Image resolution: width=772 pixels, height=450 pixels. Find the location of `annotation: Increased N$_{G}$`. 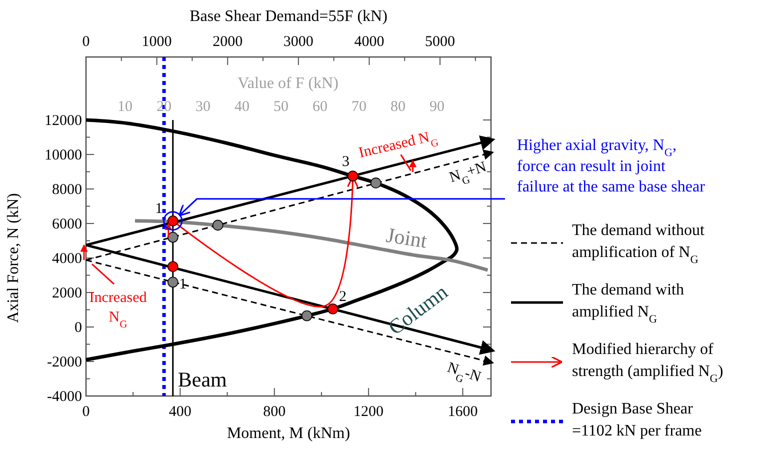

annotation: Increased N$_{G}$ is located at coordinates (118, 310).